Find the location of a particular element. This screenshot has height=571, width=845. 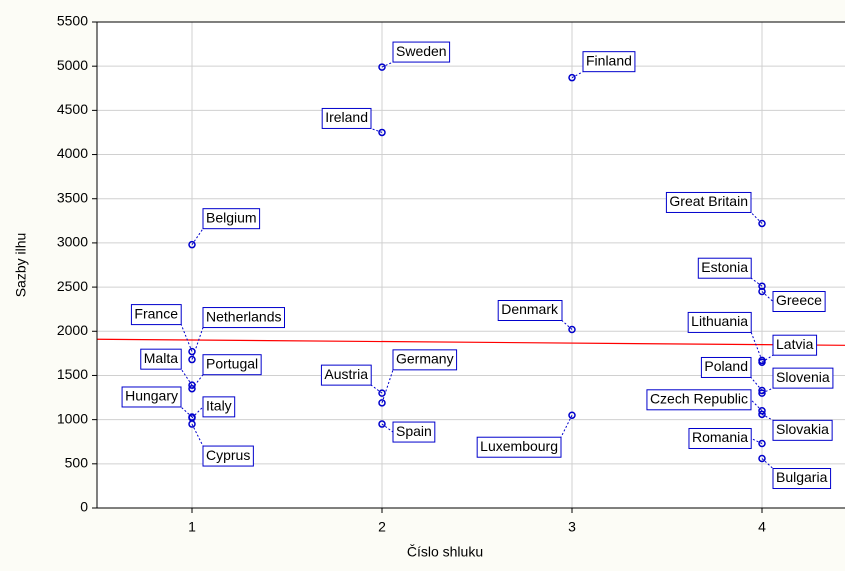

point-label-group: Hungary is located at coordinates (157, 402).